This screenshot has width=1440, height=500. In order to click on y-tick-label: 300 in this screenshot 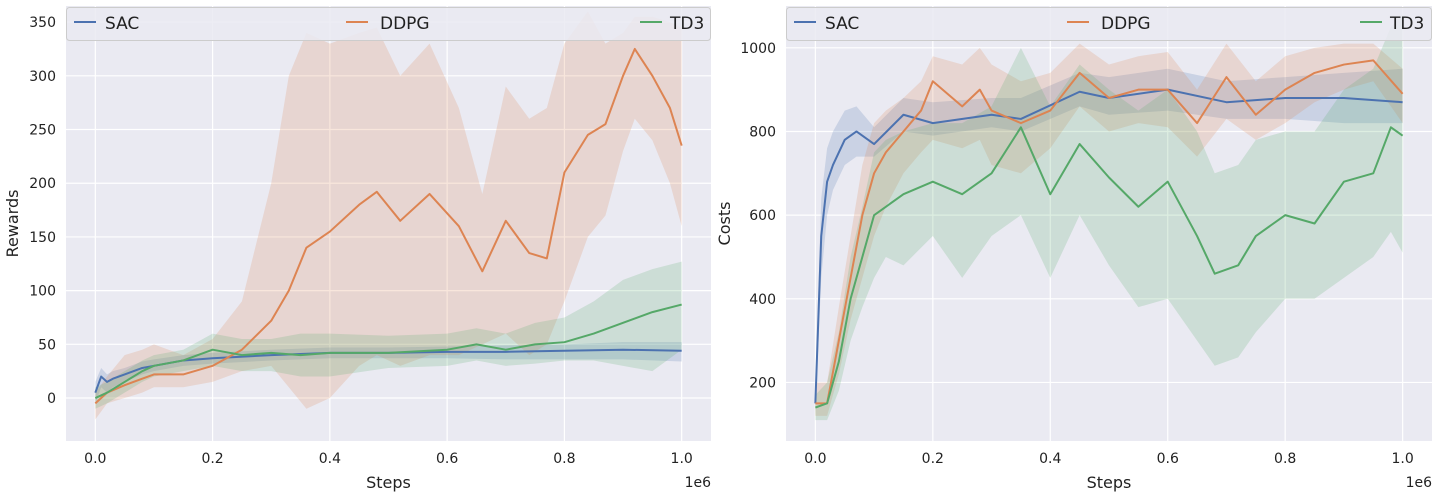, I will do `click(42, 77)`.